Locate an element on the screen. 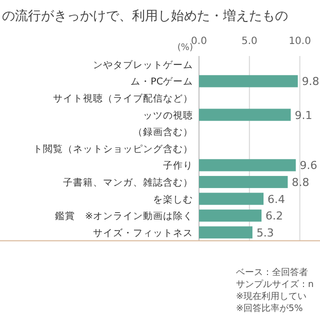 Image resolution: width=320 pixels, height=320 pixels. data-label: 9.6 is located at coordinates (309, 165).